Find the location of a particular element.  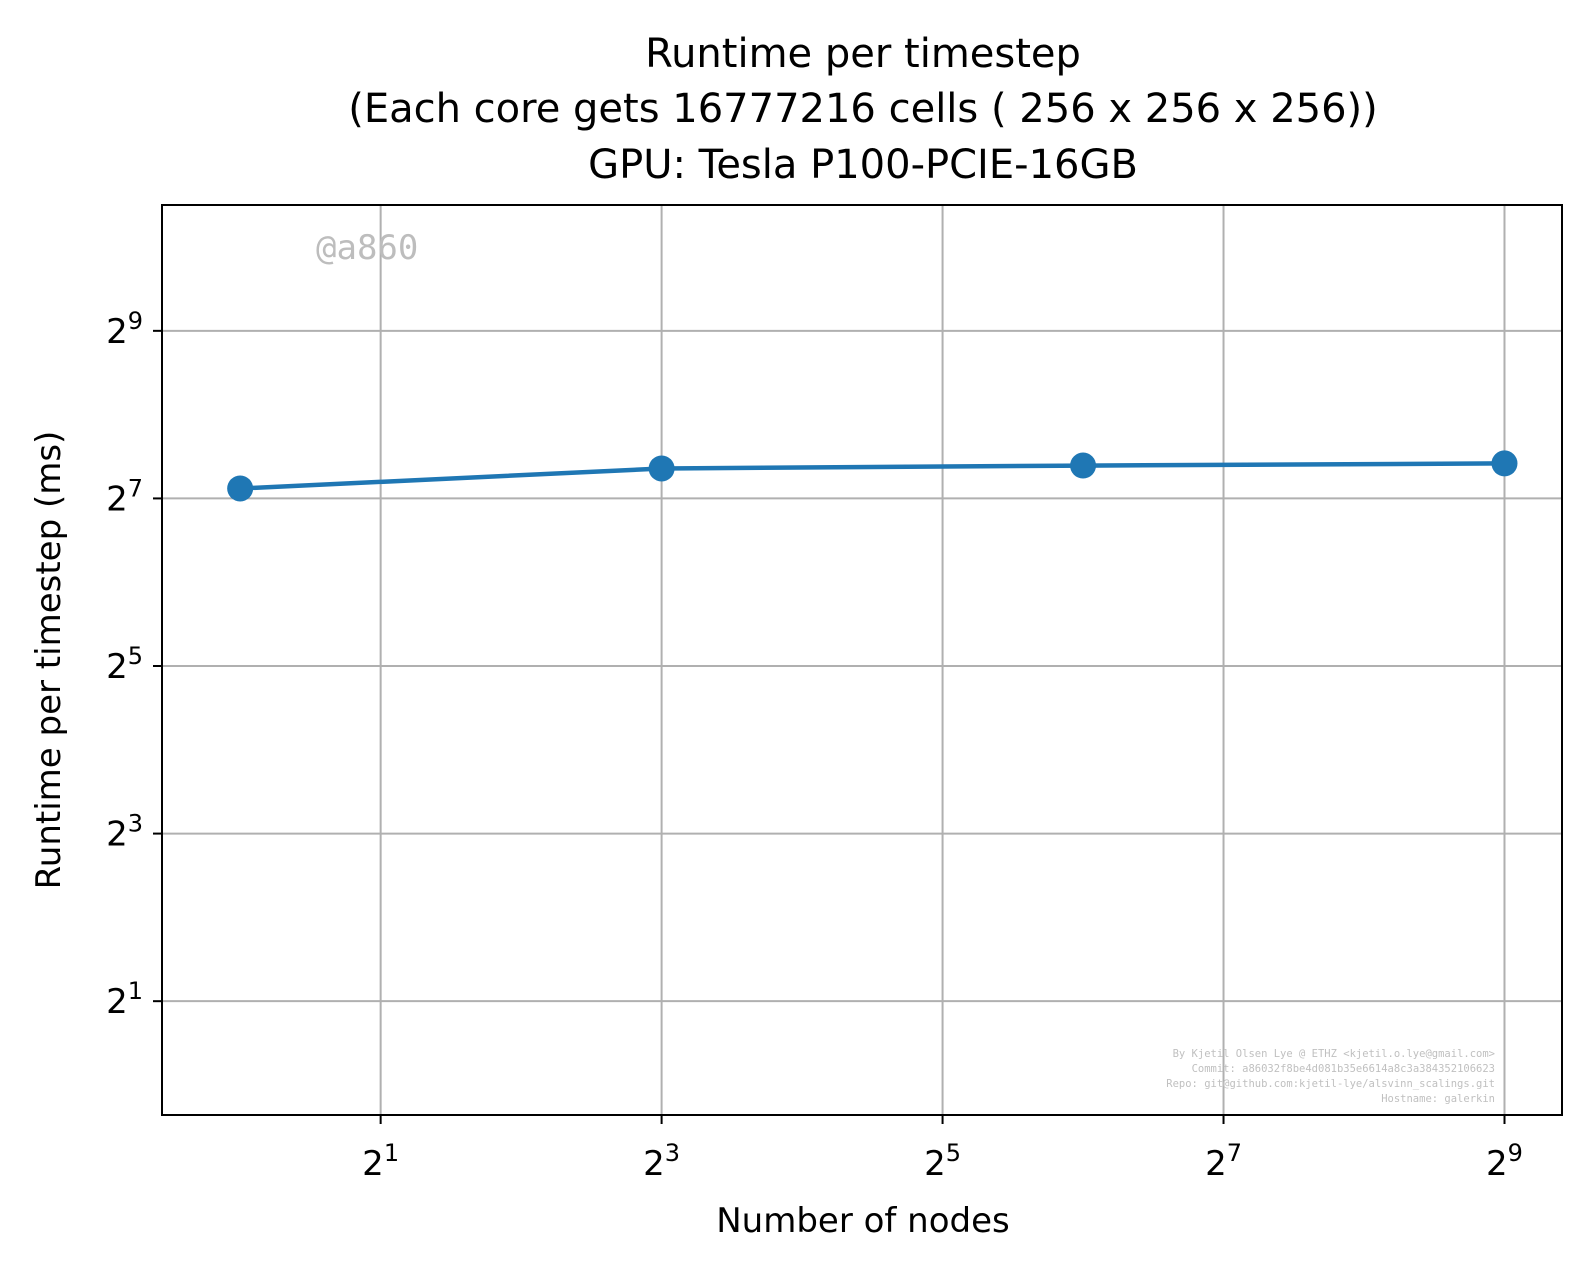

x-axis-ticks: 21 23 25 27 29 is located at coordinates (942, 1149).